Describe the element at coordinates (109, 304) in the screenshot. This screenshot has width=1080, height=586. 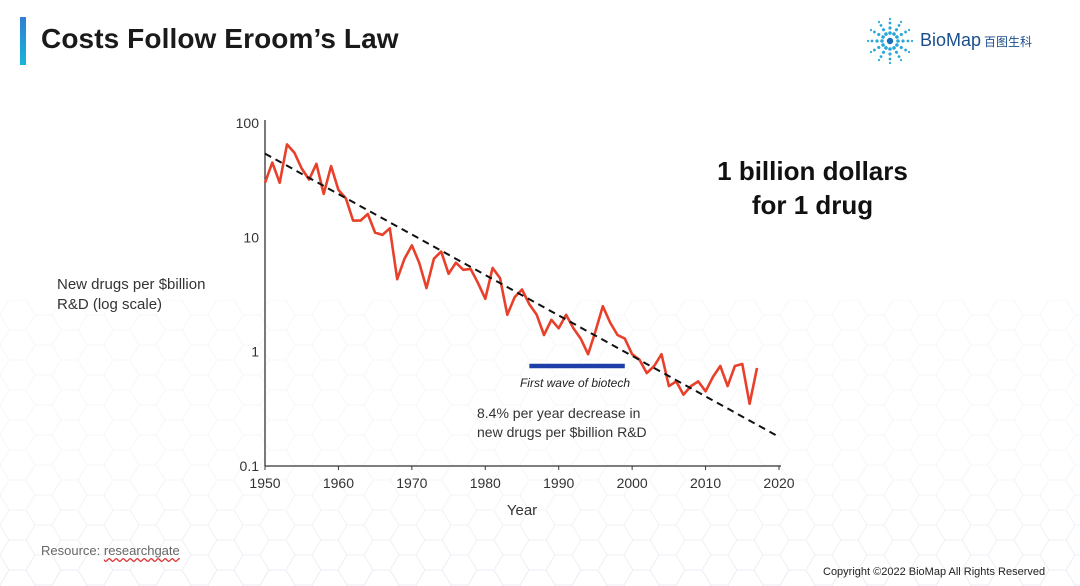
I see `y-axis-title-line2: R&D (log scale)` at that location.